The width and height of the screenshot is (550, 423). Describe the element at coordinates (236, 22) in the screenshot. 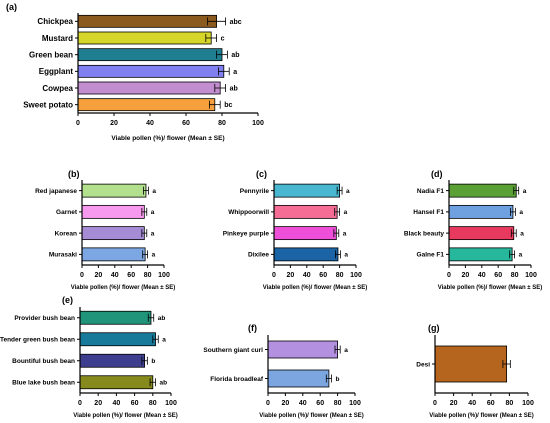

I see `significance-letter: abc` at that location.